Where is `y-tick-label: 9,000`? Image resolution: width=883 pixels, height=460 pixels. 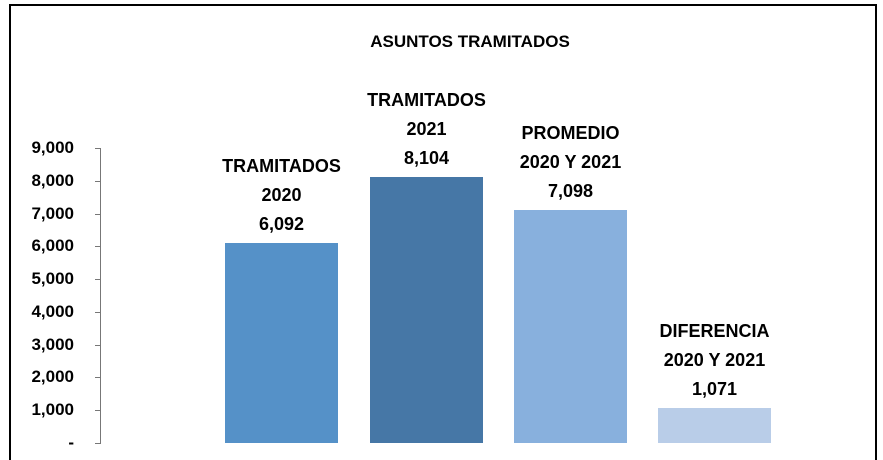 y-tick-label: 9,000 is located at coordinates (52, 147).